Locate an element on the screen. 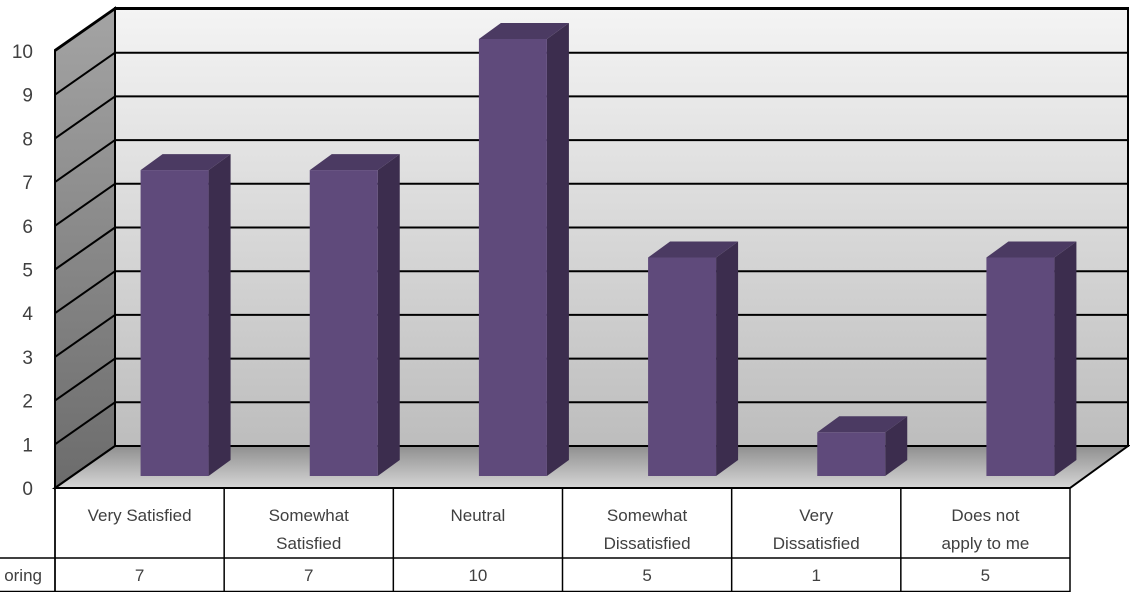  y-tick-label: 0 is located at coordinates (27, 489).